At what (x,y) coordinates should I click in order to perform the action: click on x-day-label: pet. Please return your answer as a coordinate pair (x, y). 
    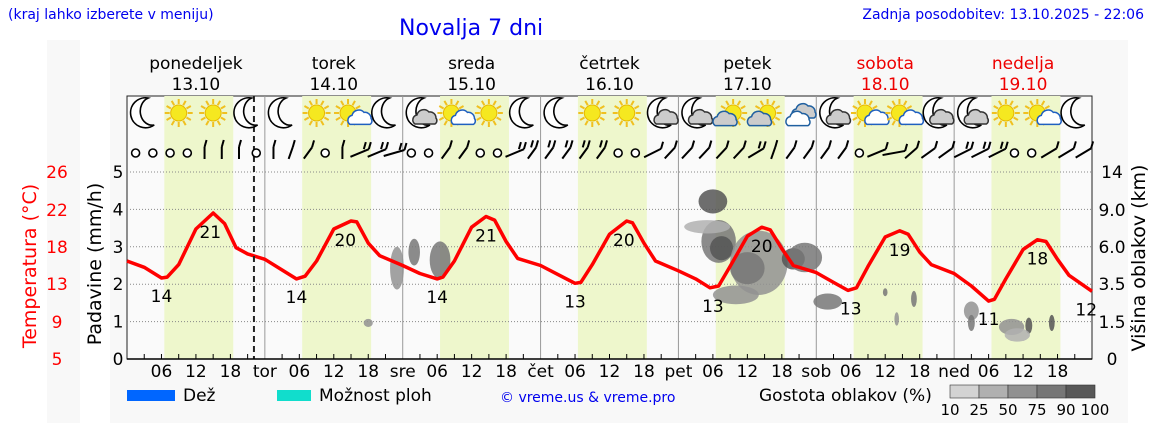
    Looking at the image, I should click on (678, 372).